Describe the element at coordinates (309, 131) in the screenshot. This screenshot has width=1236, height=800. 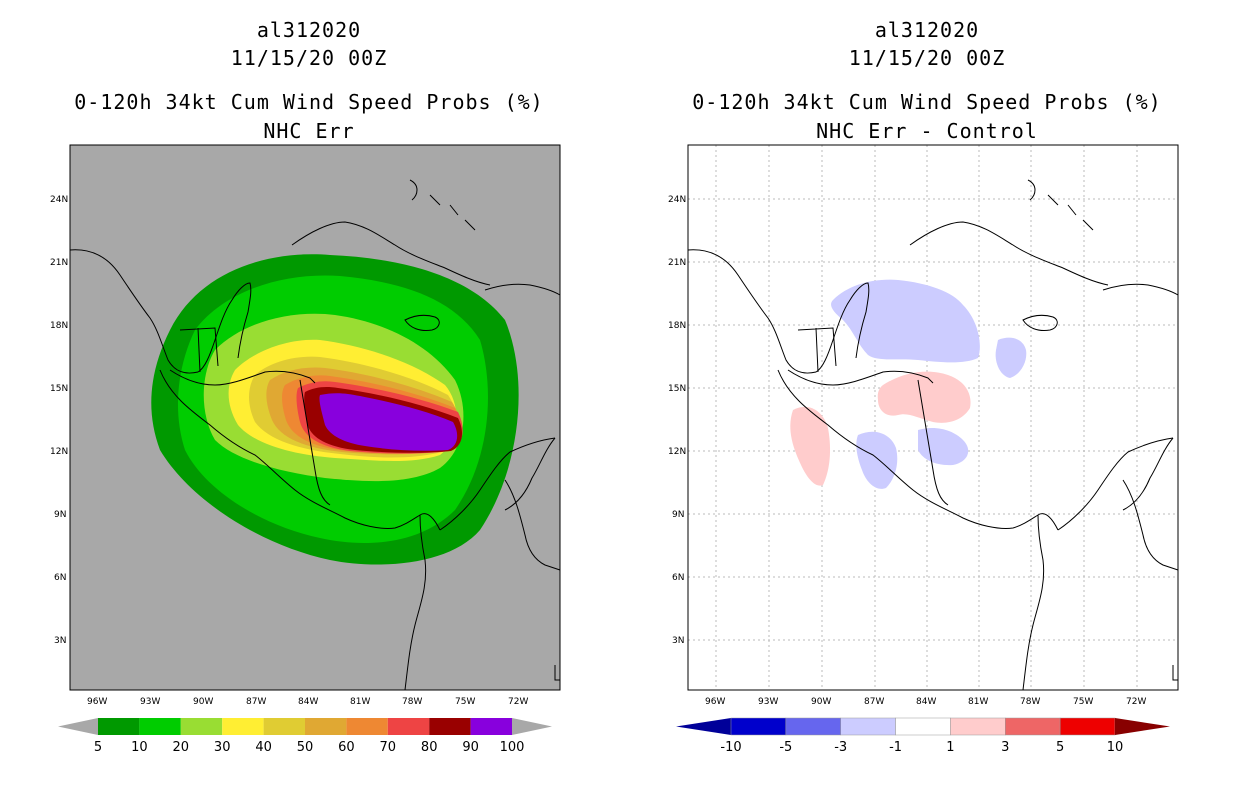
I see `subtitle: NHC Err` at that location.